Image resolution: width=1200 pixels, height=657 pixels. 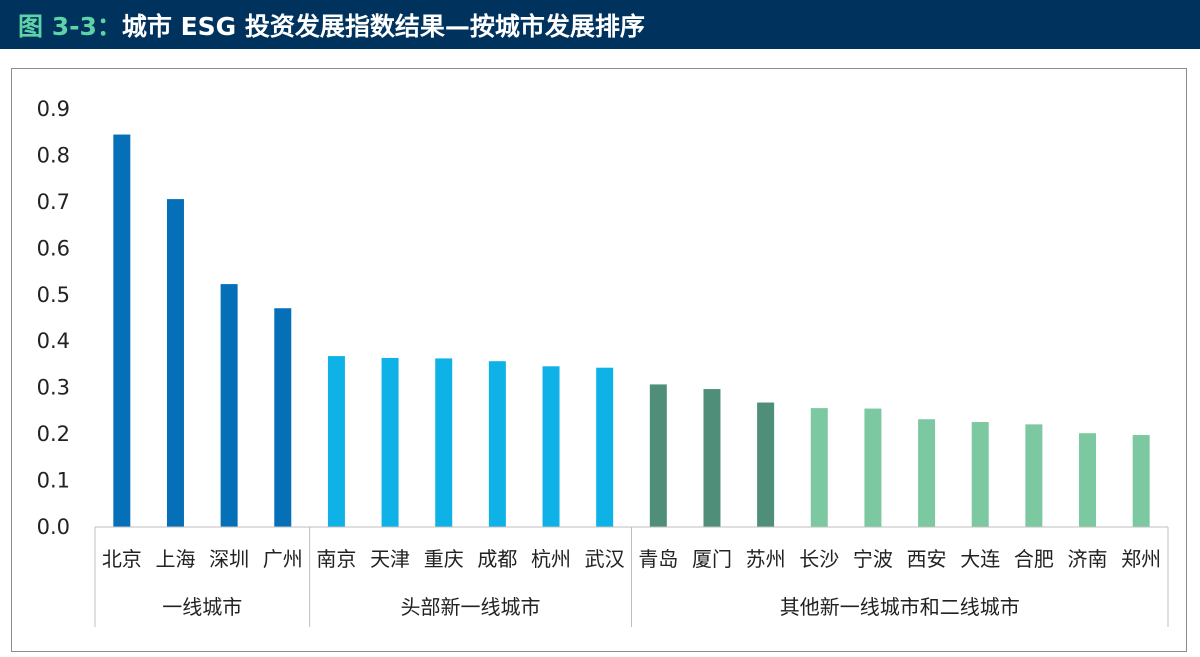 I want to click on y-tick-label: 0.5, so click(x=53, y=295).